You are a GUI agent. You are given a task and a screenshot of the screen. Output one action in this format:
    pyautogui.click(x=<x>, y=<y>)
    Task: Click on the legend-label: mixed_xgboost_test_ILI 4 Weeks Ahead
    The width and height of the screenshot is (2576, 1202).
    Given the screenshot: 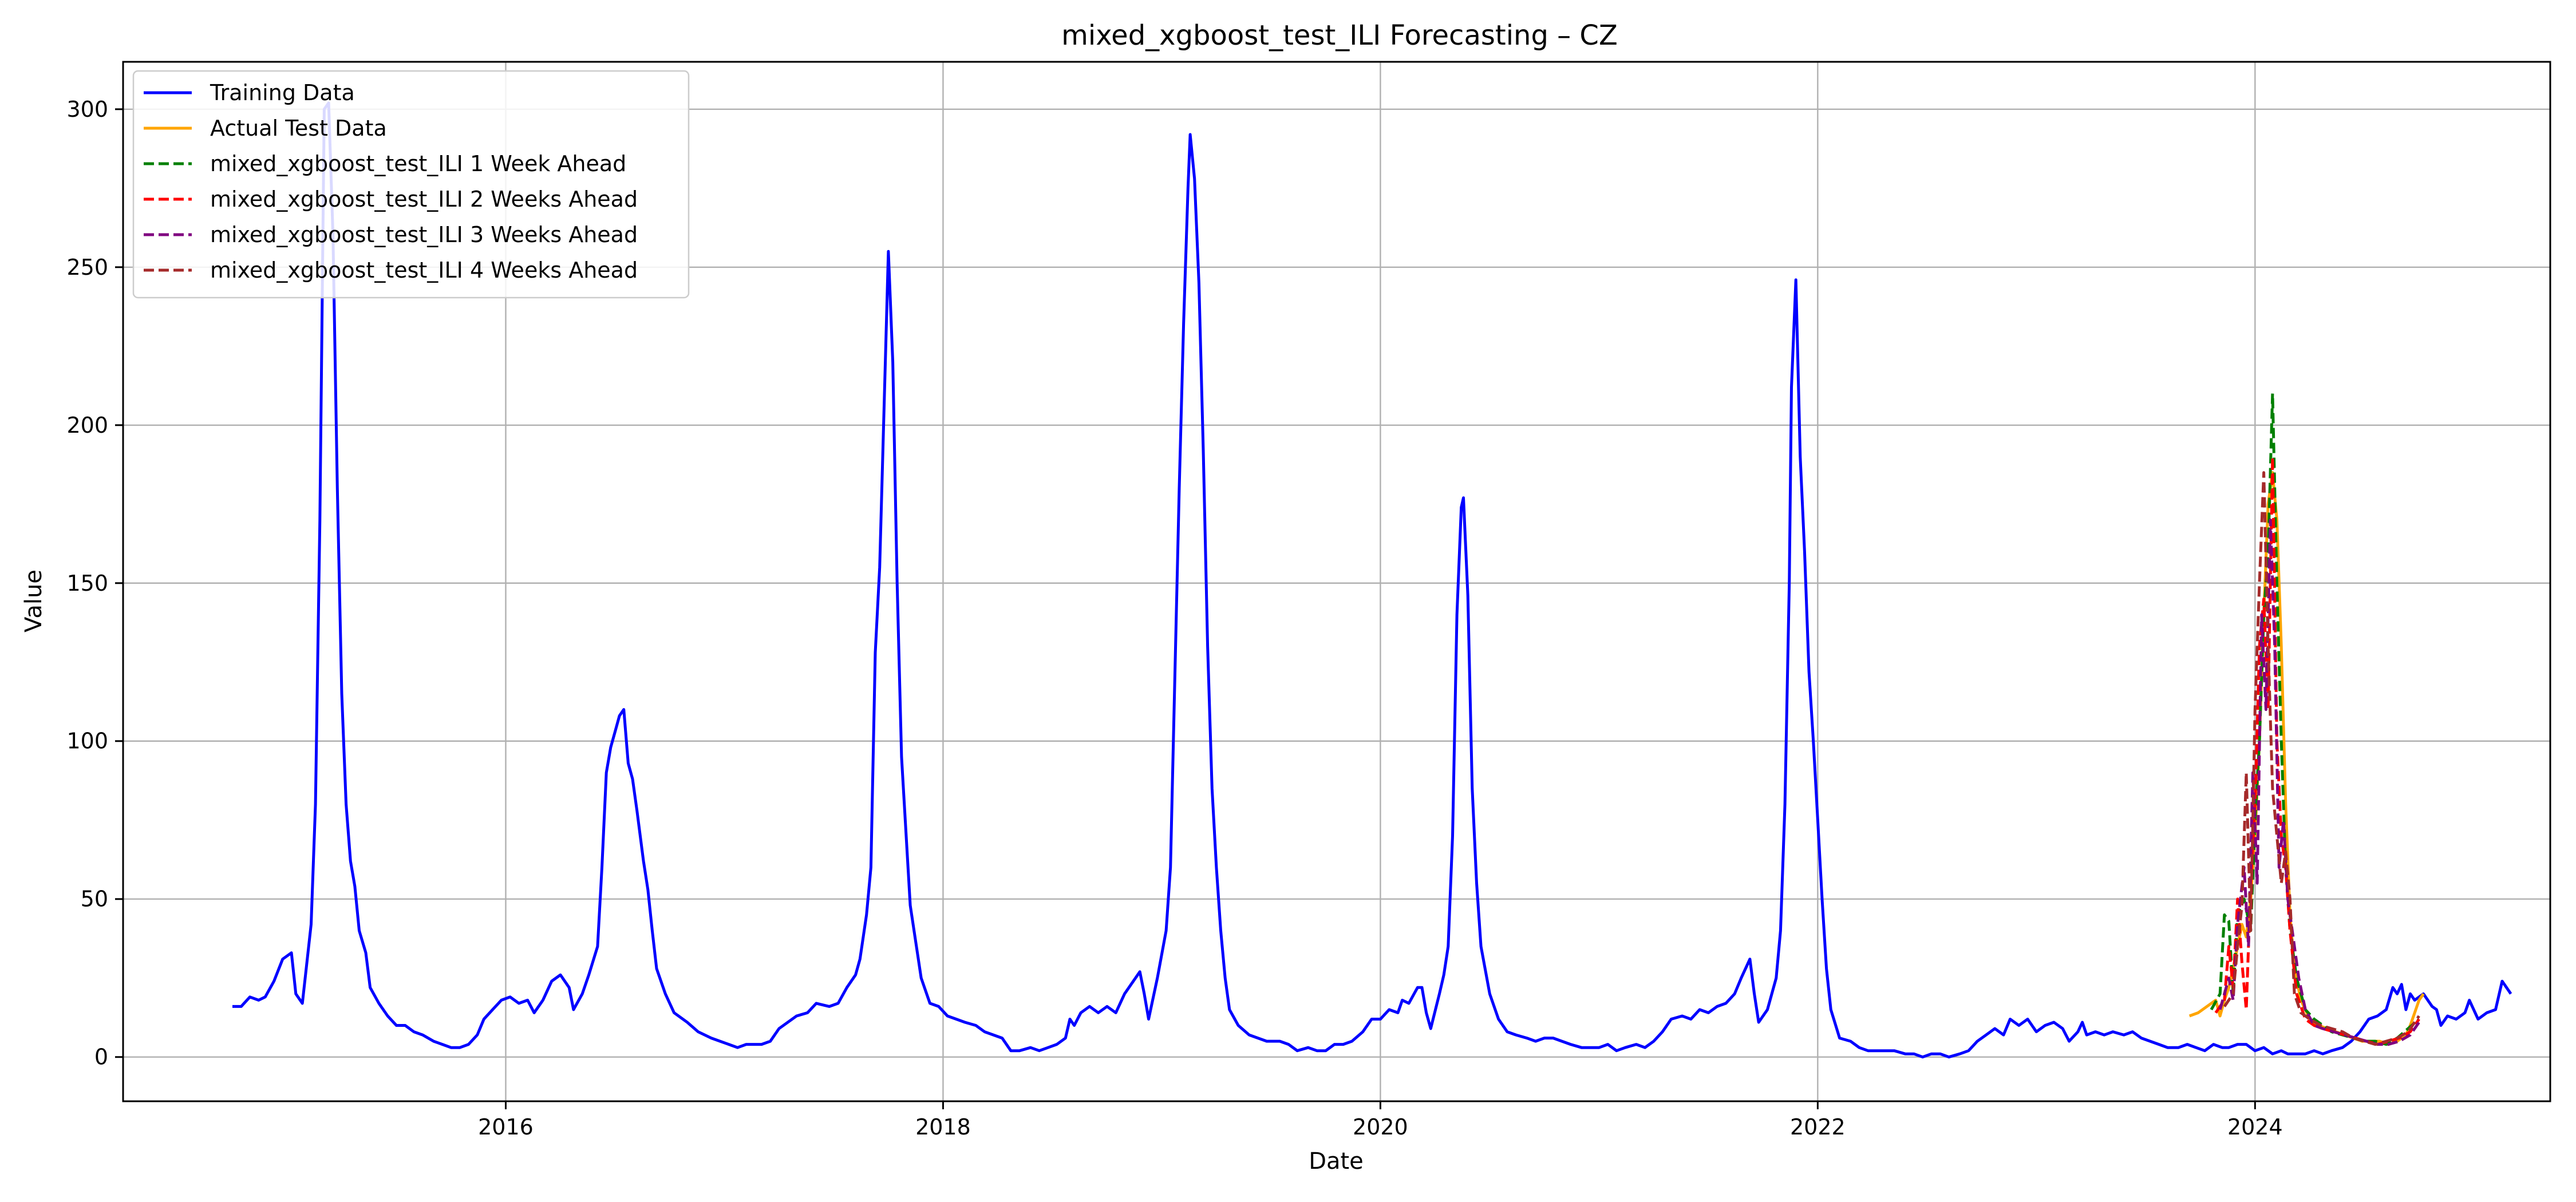 What is the action you would take?
    pyautogui.click(x=424, y=271)
    